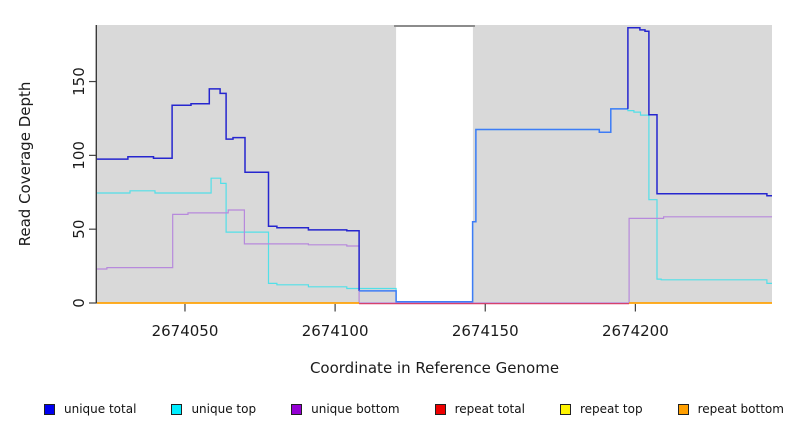 This screenshot has height=432, width=792. What do you see at coordinates (683, 409) in the screenshot?
I see `repeat-bottom-swatch-icon` at bounding box center [683, 409].